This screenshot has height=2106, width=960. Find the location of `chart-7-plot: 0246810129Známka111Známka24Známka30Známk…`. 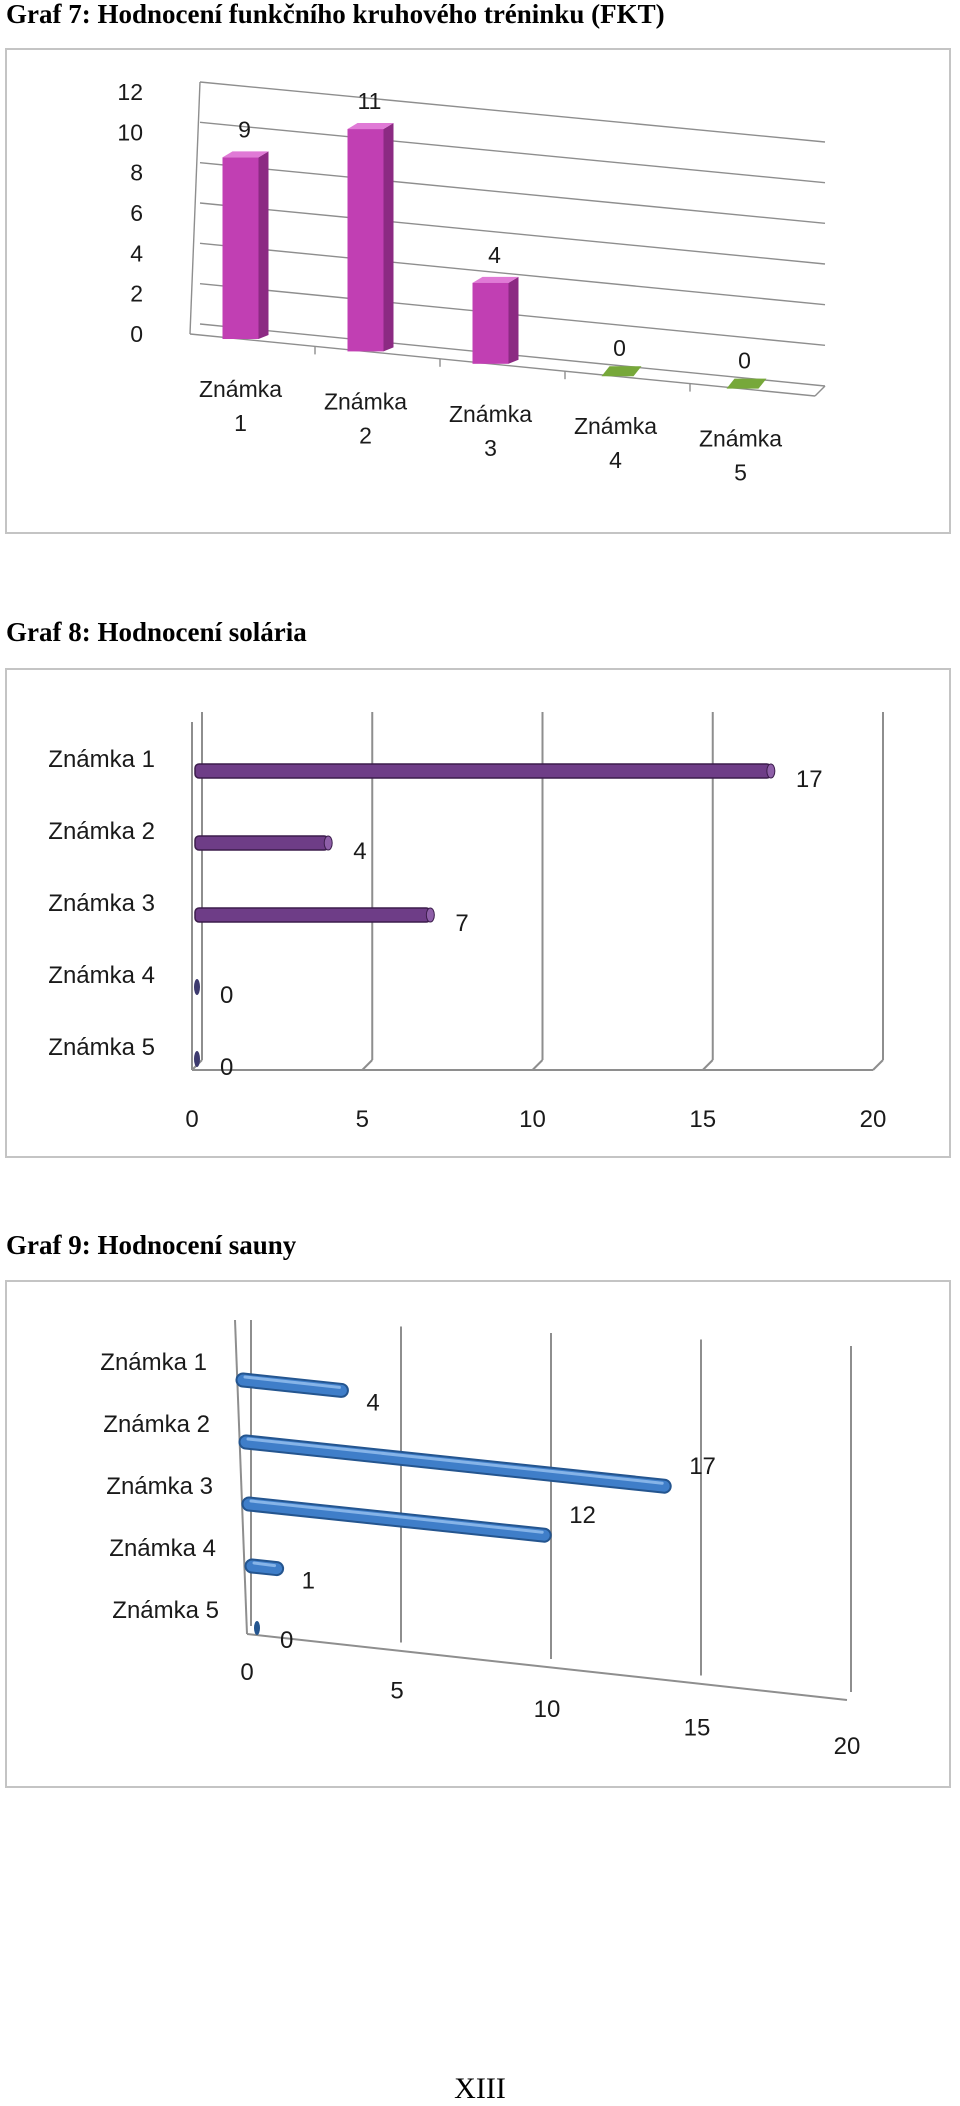

chart-7-plot: 0246810129Známka111Známka24Známka30Známk… is located at coordinates (471, 282).